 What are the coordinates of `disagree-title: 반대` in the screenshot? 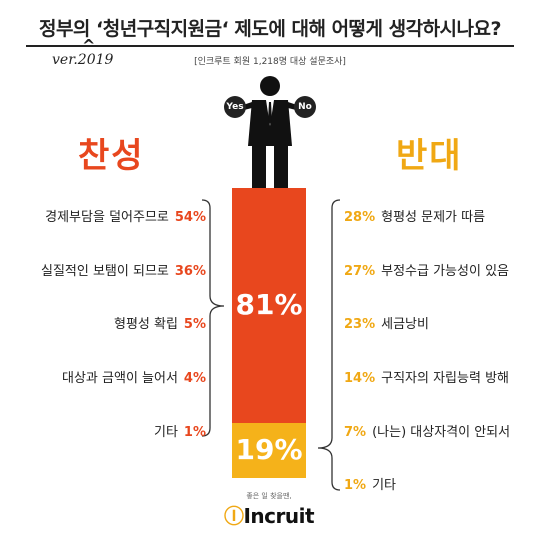 It's located at (429, 156).